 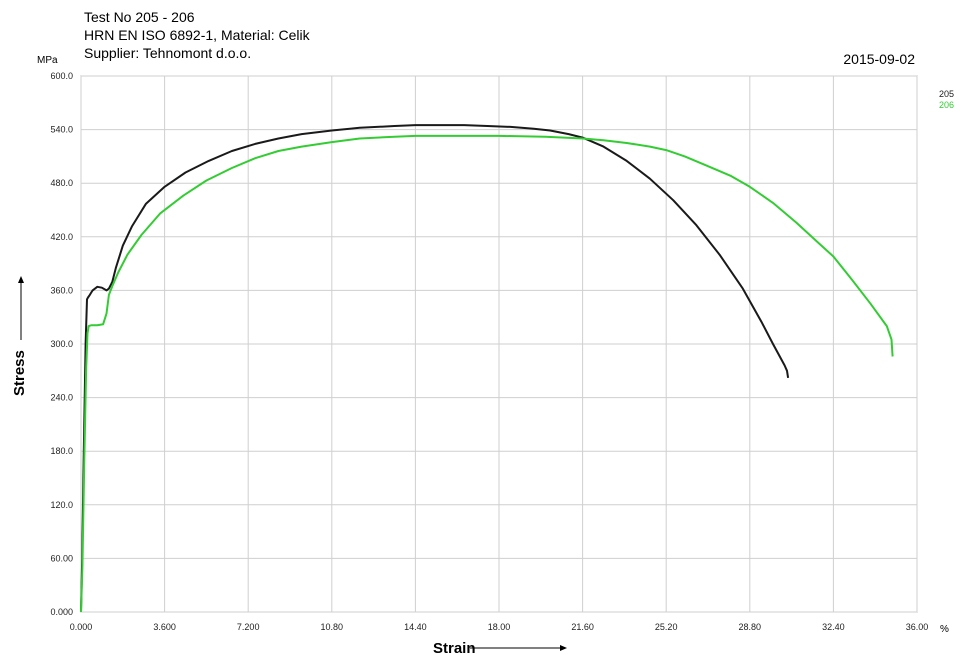 What do you see at coordinates (61, 130) in the screenshot?
I see `y-tick-label: 540.0` at bounding box center [61, 130].